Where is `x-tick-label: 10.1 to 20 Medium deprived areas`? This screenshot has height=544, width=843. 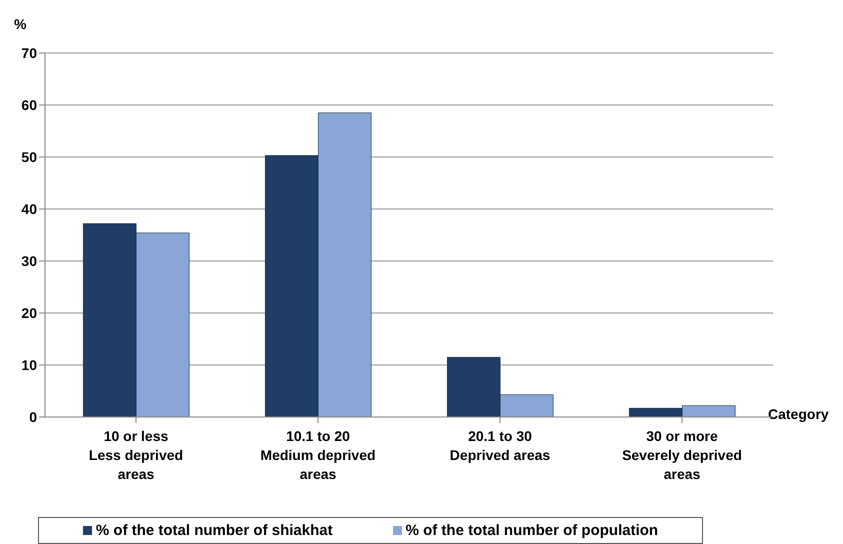
x-tick-label: 10.1 to 20 Medium deprived areas is located at coordinates (318, 455).